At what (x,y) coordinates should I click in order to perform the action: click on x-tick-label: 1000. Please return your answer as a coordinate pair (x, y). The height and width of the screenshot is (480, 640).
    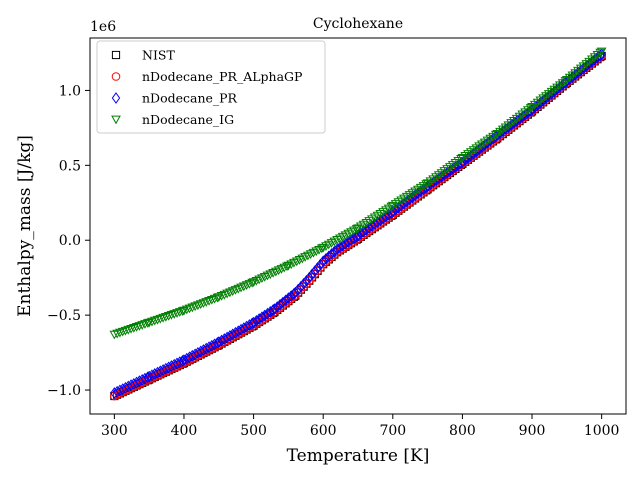
    Looking at the image, I should click on (602, 431).